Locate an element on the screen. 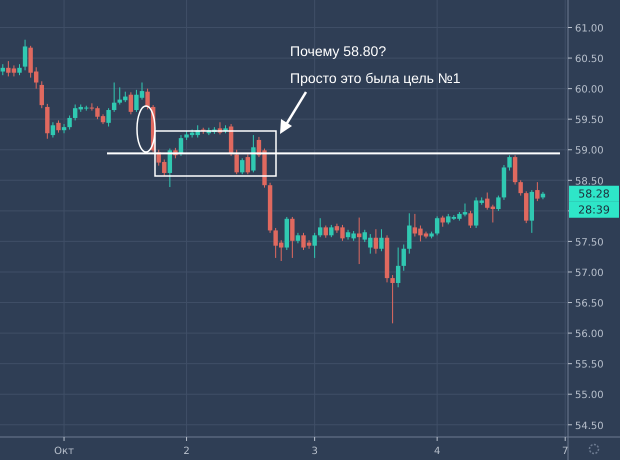 The width and height of the screenshot is (620, 460). x-tick-label: 7 is located at coordinates (565, 451).